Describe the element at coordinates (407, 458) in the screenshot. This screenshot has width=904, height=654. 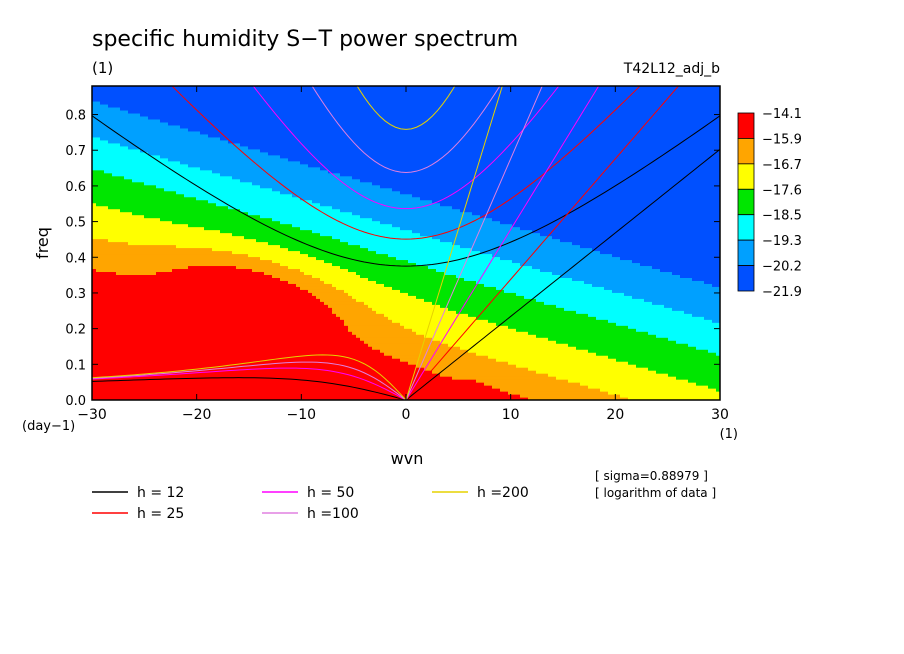
I see `x-axis-label: wvn` at that location.